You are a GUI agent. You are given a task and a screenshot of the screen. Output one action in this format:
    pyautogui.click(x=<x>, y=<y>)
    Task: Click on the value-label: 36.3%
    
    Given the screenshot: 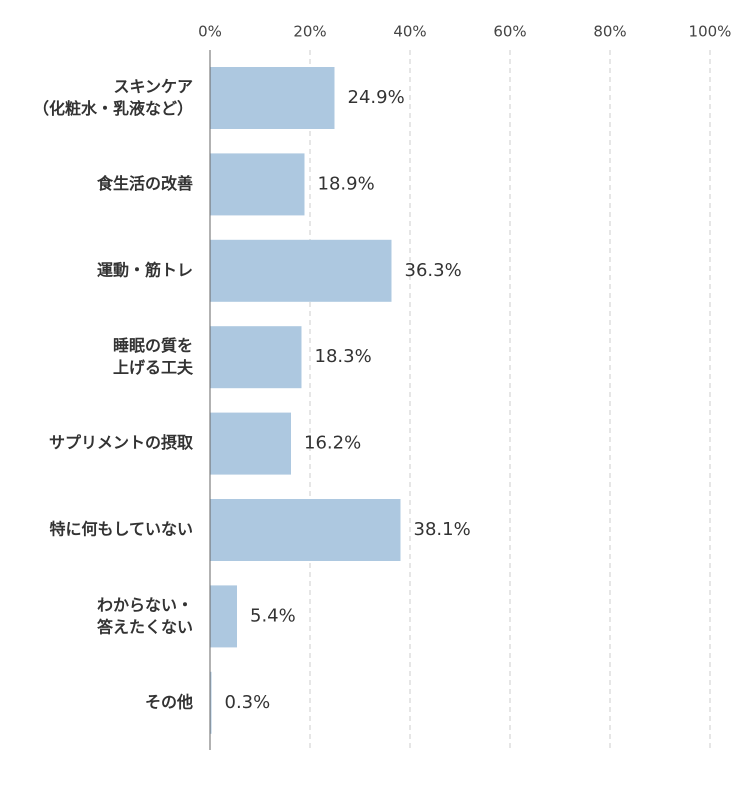 What is the action you would take?
    pyautogui.click(x=433, y=270)
    